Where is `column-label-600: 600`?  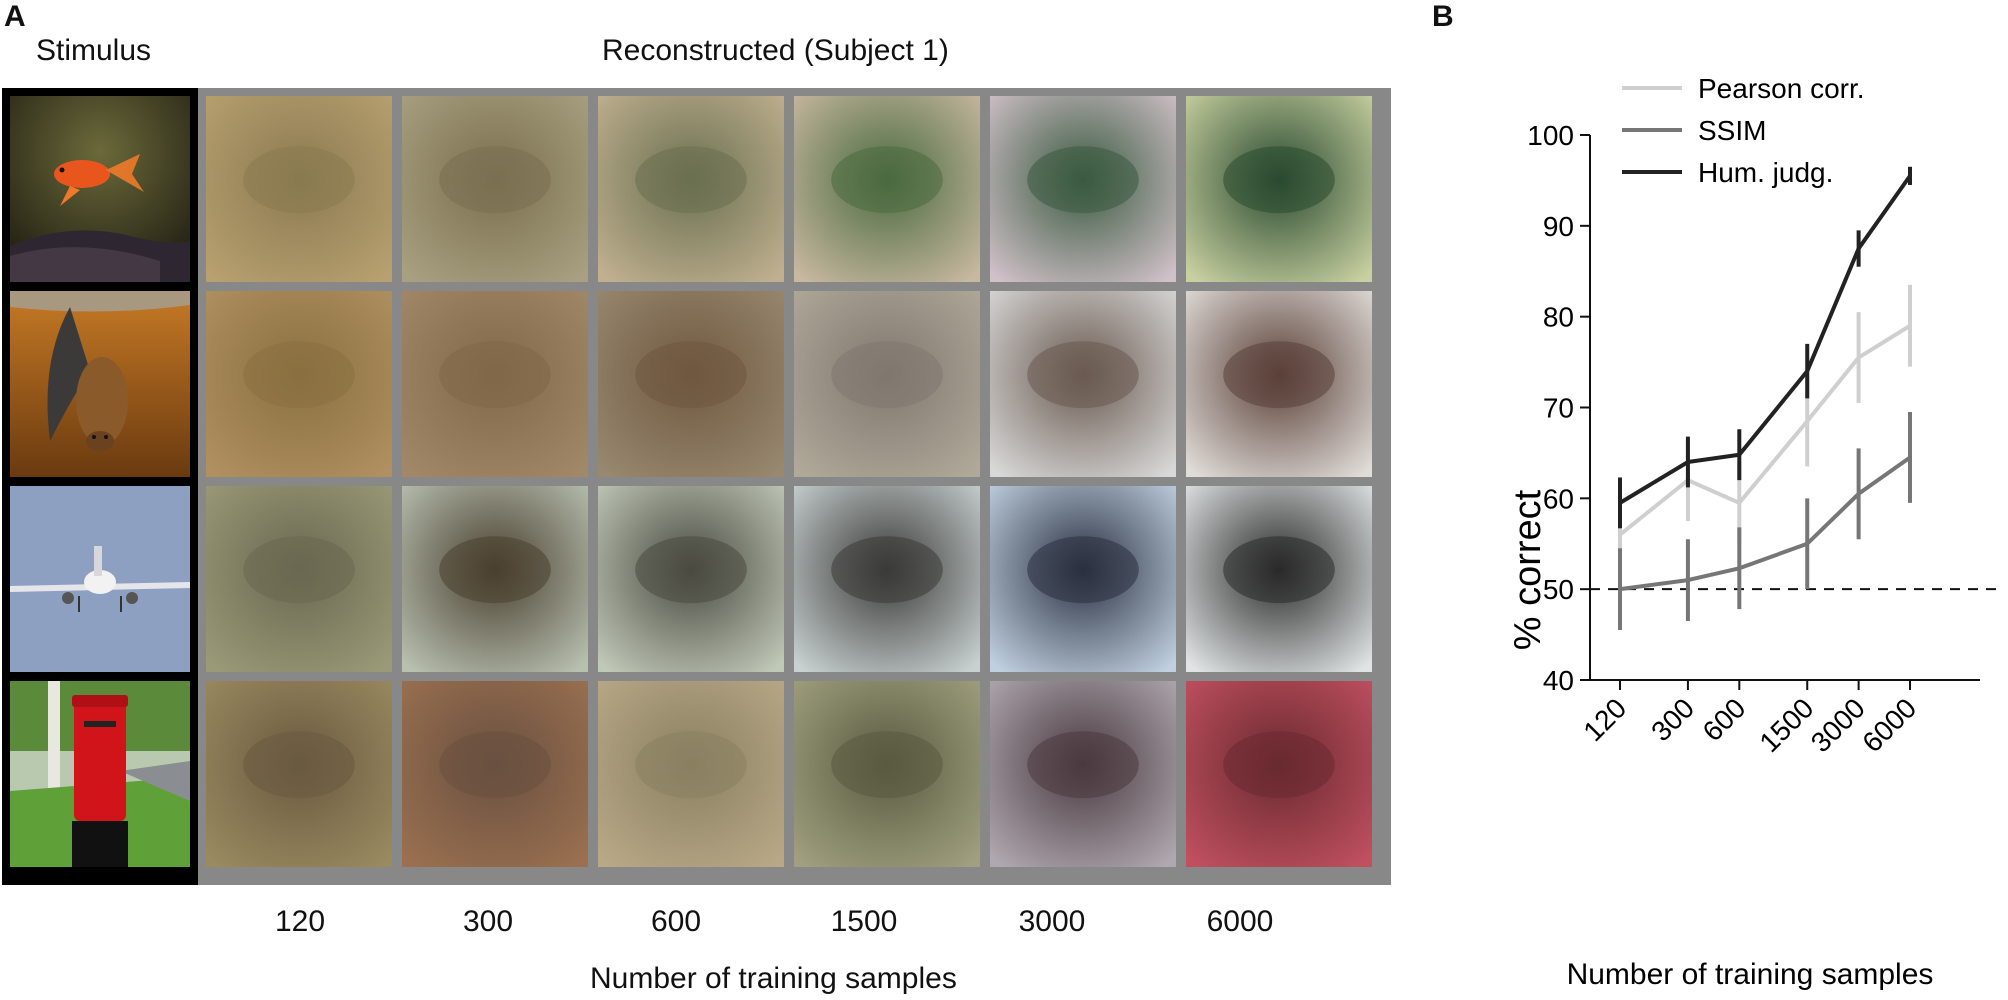
column-label-600: 600 is located at coordinates (676, 921).